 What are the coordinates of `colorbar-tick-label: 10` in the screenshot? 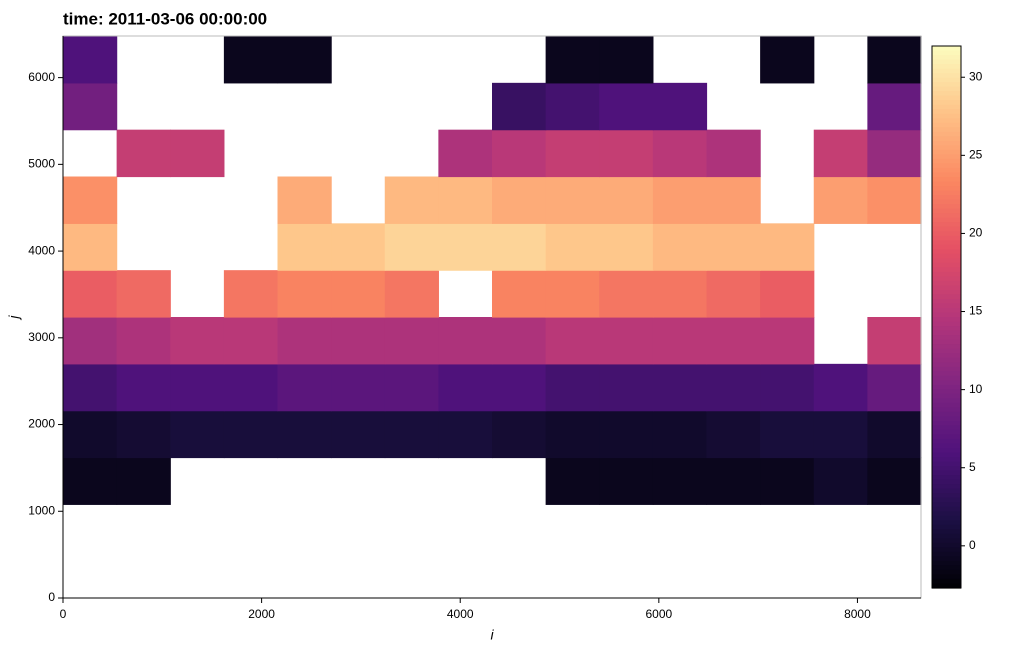 It's located at (976, 389).